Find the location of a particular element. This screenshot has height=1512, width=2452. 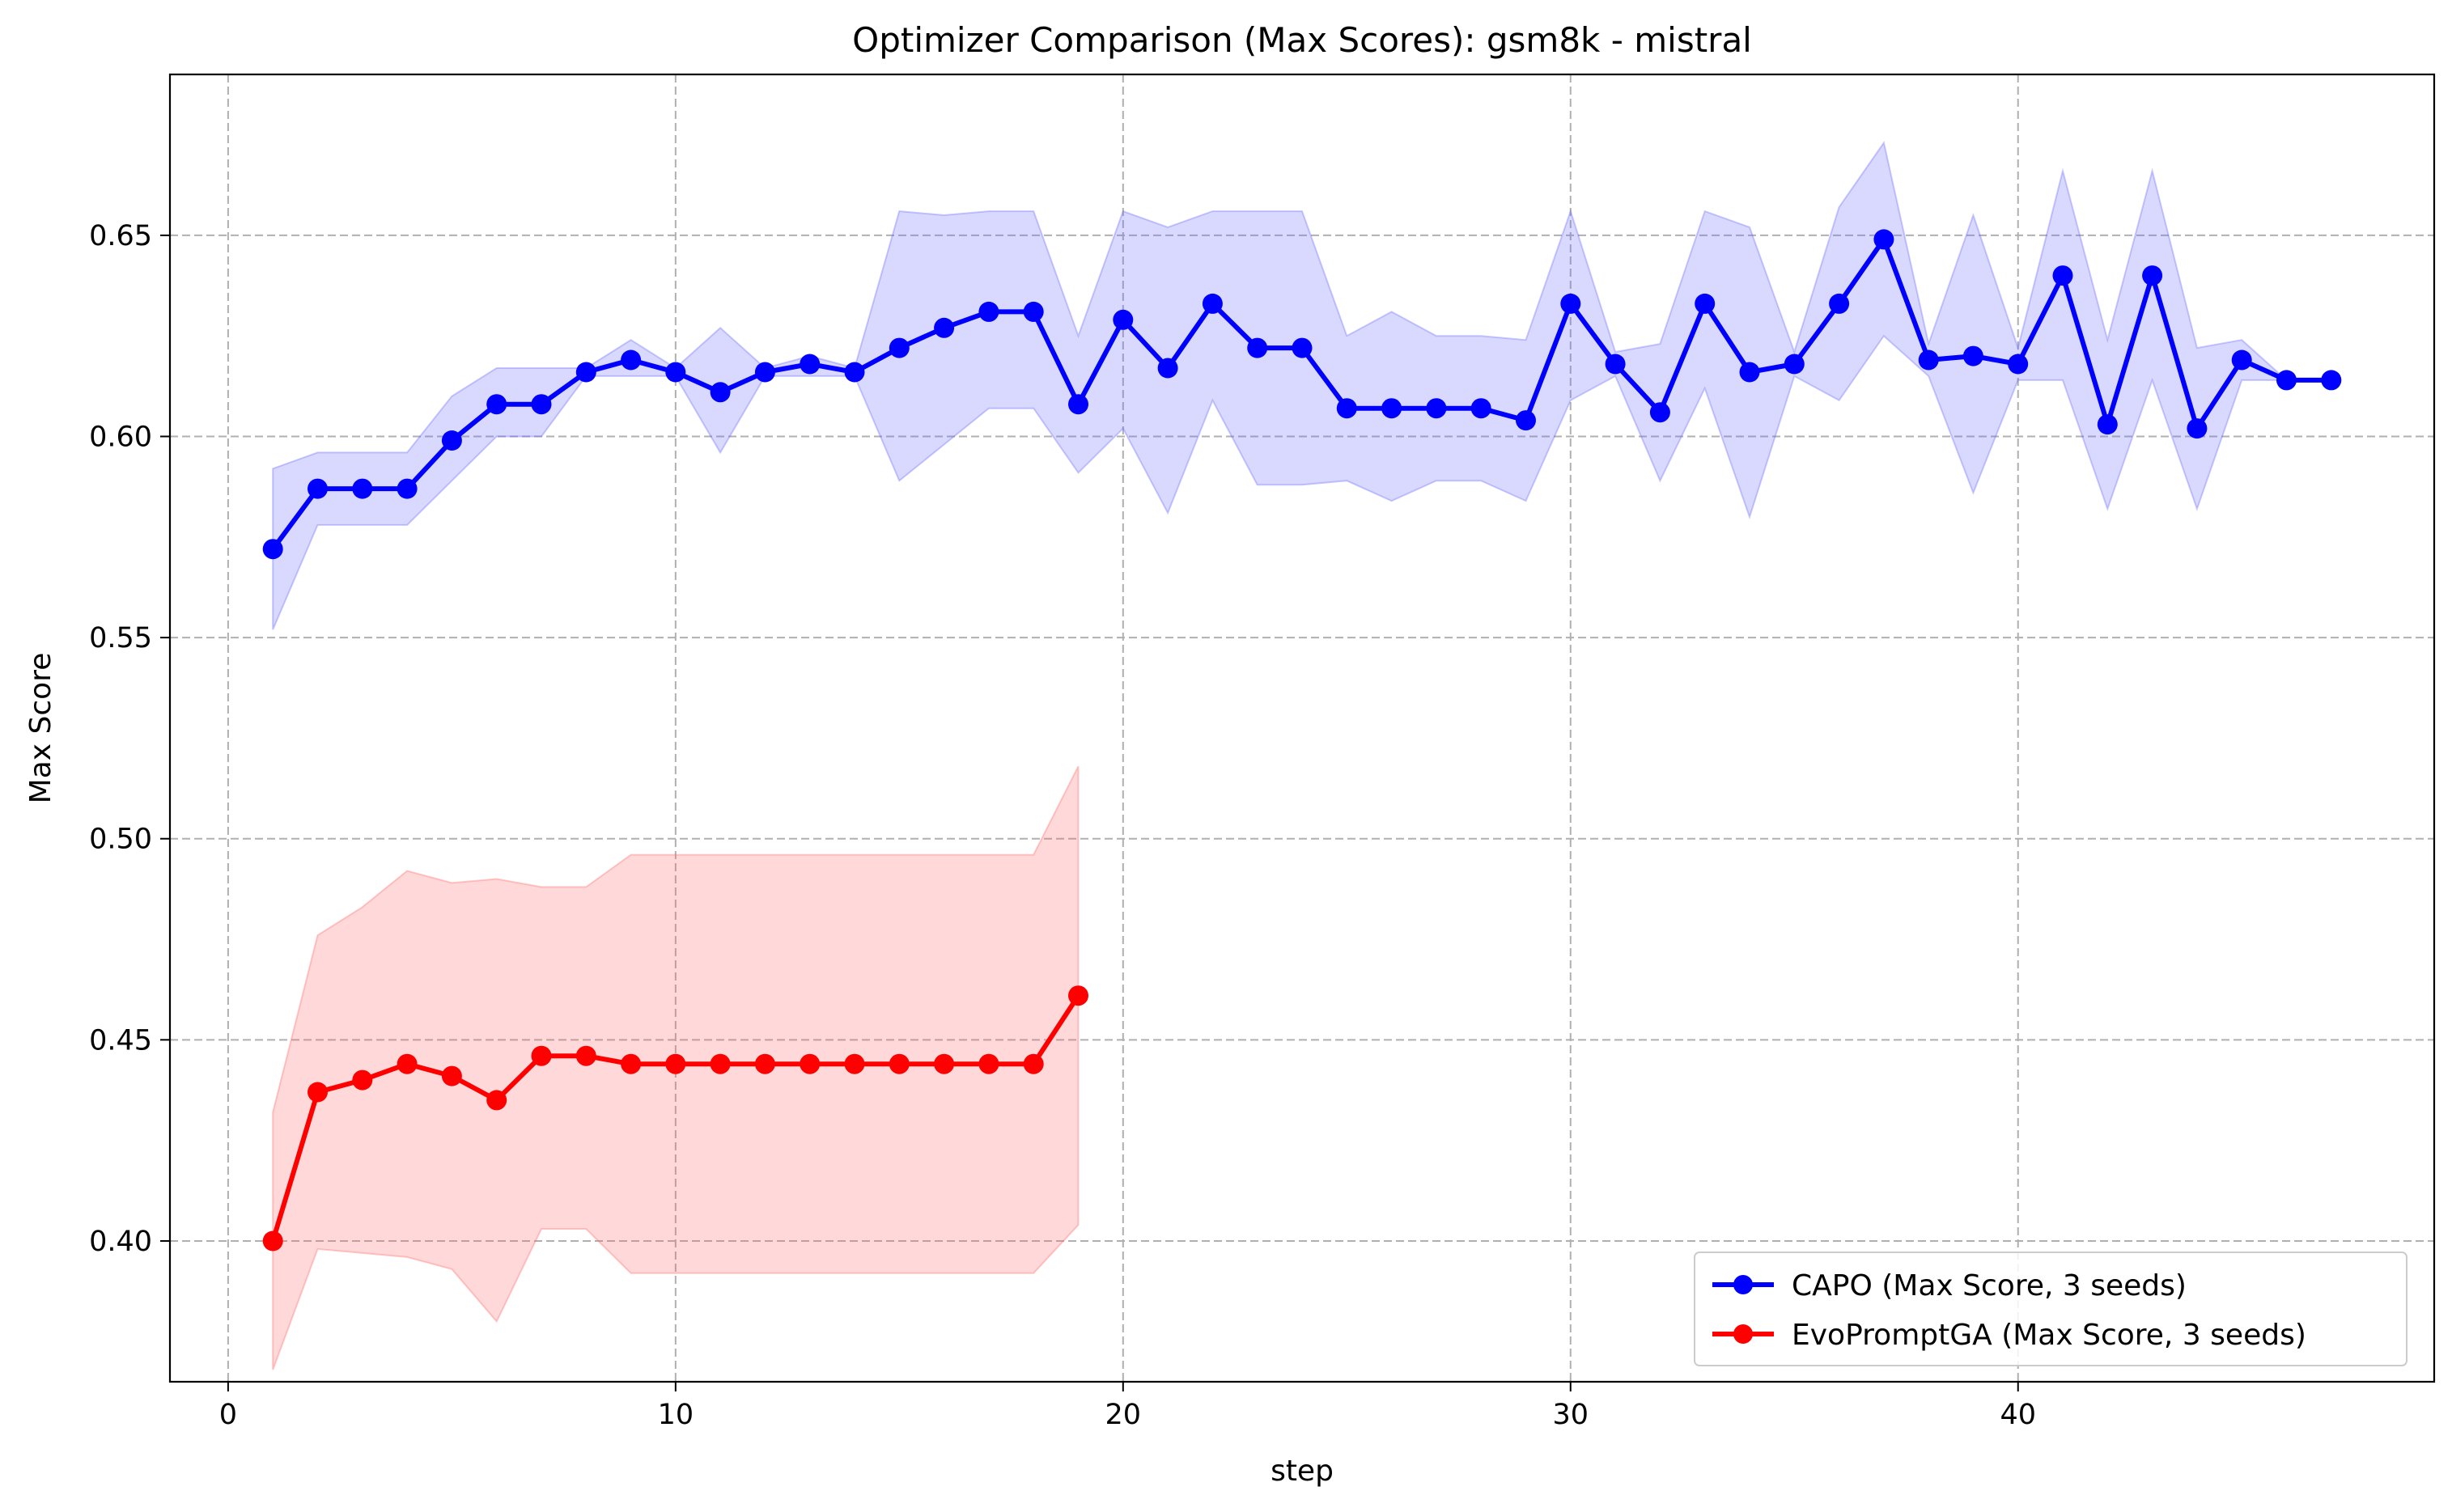

y-tick-label: 0.60 is located at coordinates (120, 437).